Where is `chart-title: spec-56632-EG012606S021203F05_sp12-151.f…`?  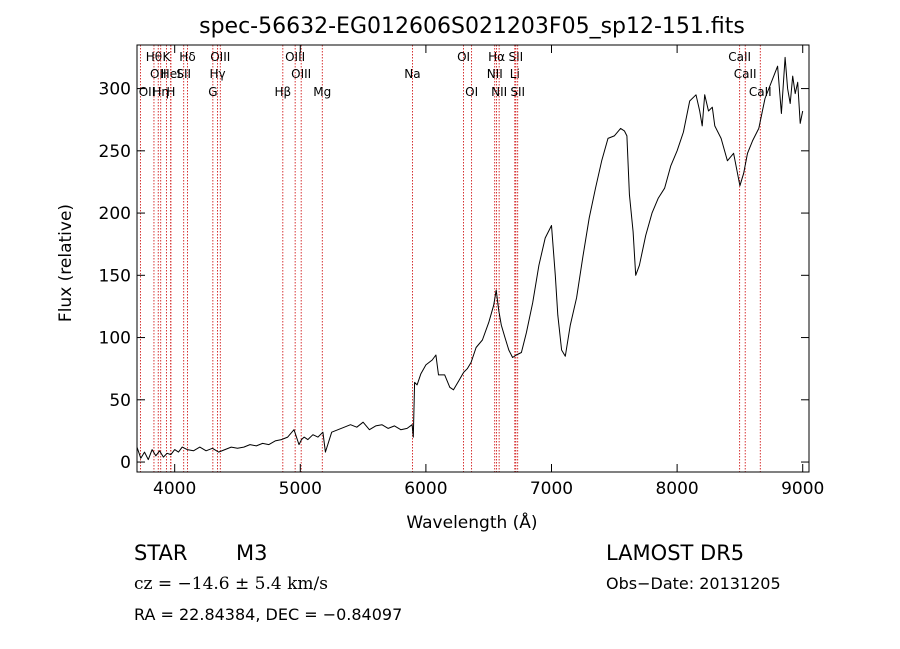 chart-title: spec-56632-EG012606S021203F05_sp12-151.f… is located at coordinates (472, 26).